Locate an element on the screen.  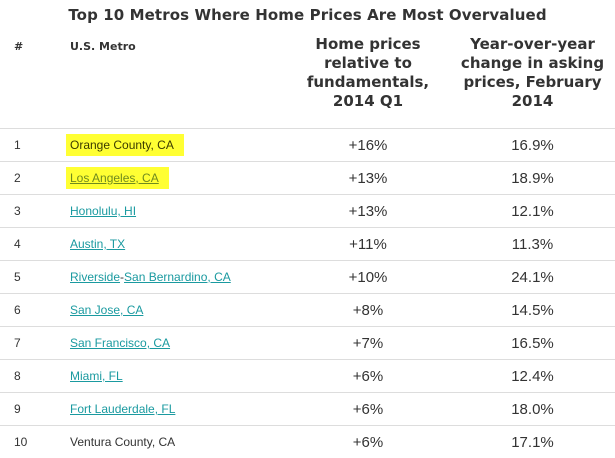
yoy-change-cell: 16.9% is located at coordinates (532, 145).